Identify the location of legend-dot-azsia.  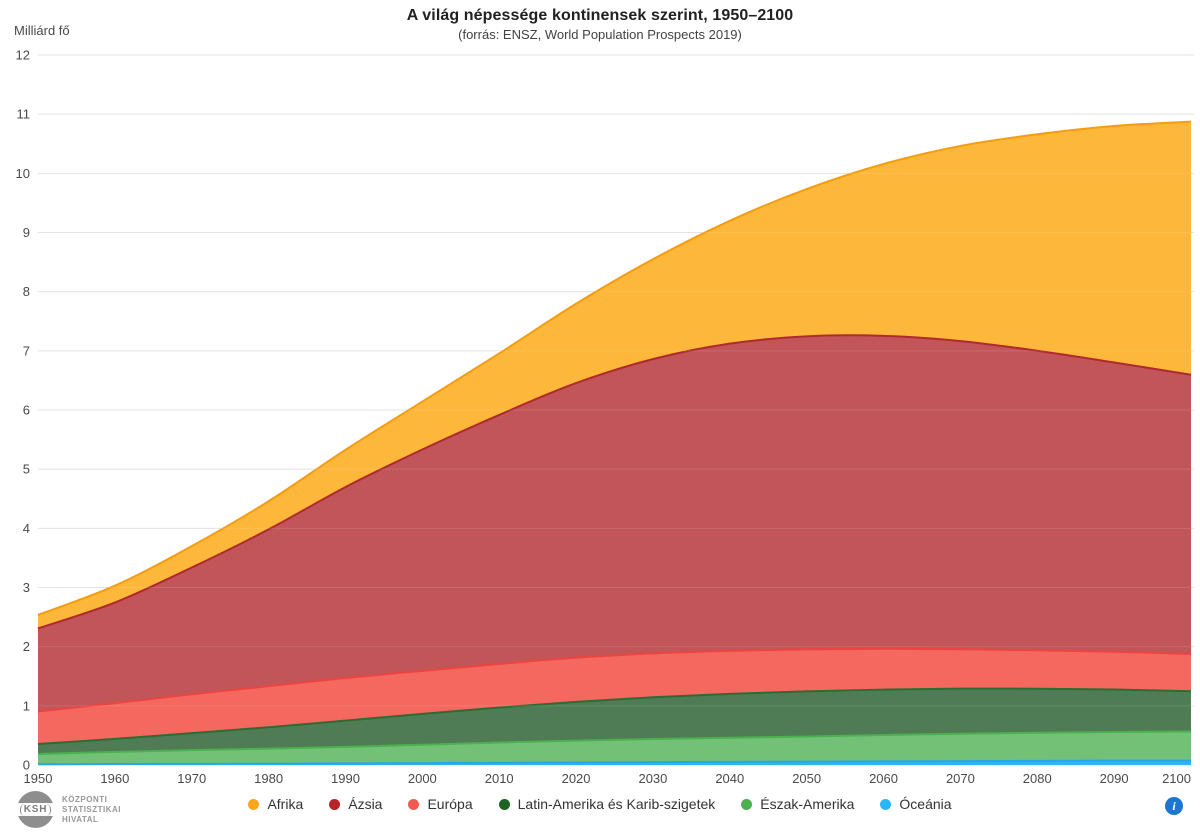
(335, 804).